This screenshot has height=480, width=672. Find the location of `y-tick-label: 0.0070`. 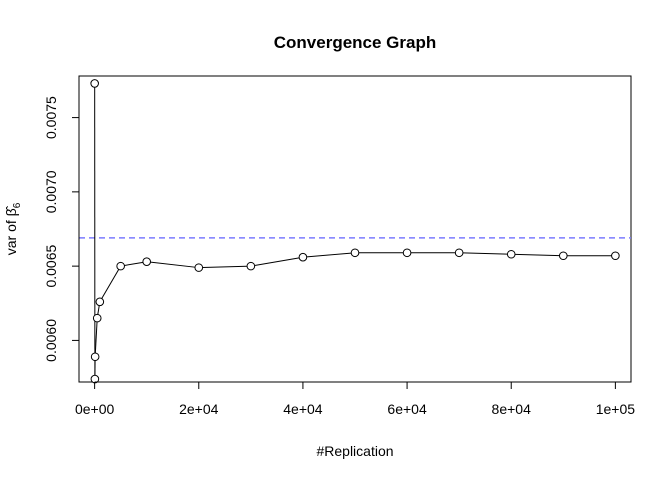

y-tick-label: 0.0070 is located at coordinates (51, 191).